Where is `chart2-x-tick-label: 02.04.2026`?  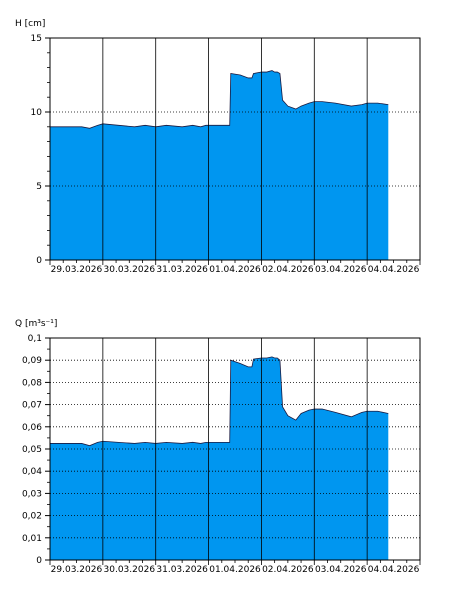 chart2-x-tick-label: 02.04.2026 is located at coordinates (288, 570).